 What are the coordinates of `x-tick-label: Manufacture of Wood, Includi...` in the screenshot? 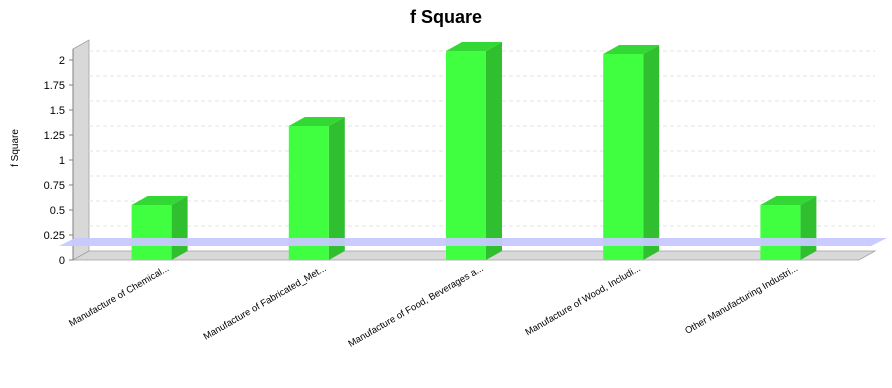 It's located at (582, 300).